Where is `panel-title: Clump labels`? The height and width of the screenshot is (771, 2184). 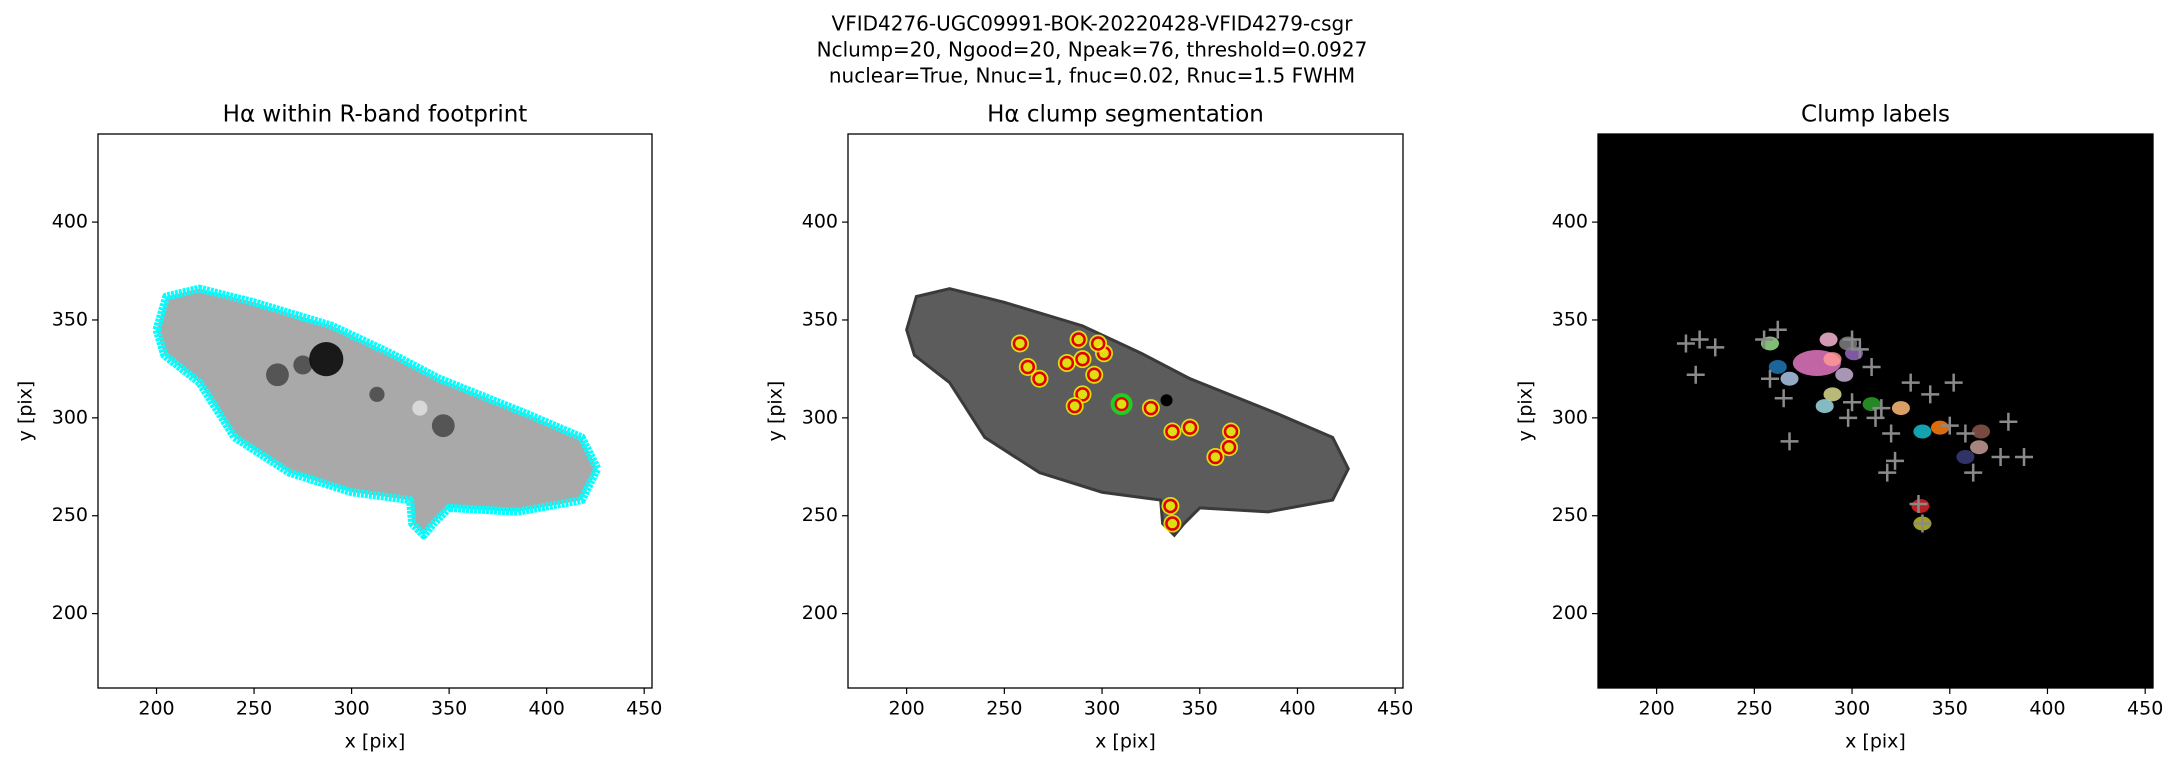 panel-title: Clump labels is located at coordinates (1875, 115).